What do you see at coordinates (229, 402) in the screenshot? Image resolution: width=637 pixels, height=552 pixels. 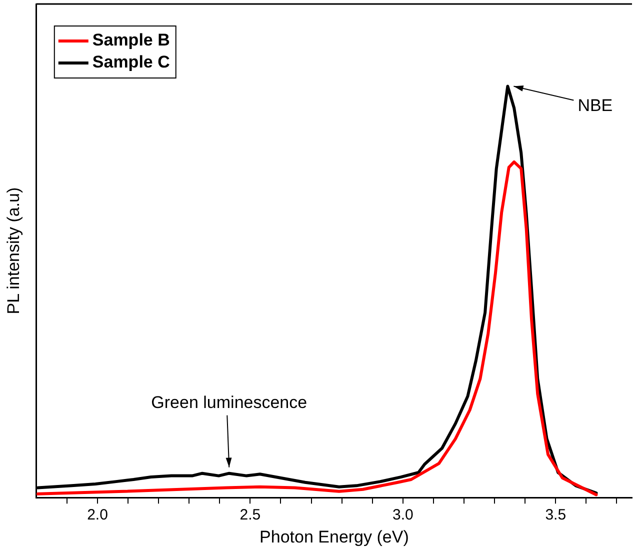 I see `annotation: Green luminescence` at bounding box center [229, 402].